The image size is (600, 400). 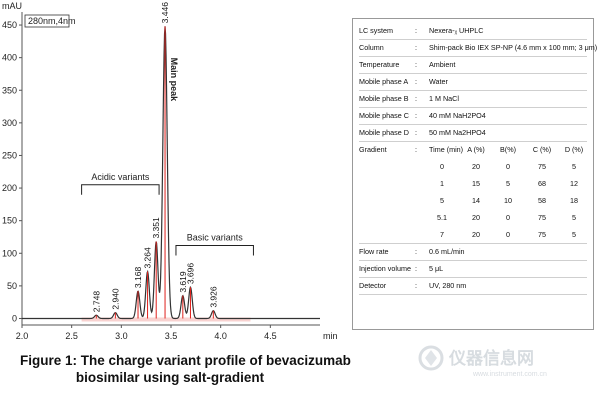 I want to click on condition-value: 5 μL, so click(x=436, y=268).